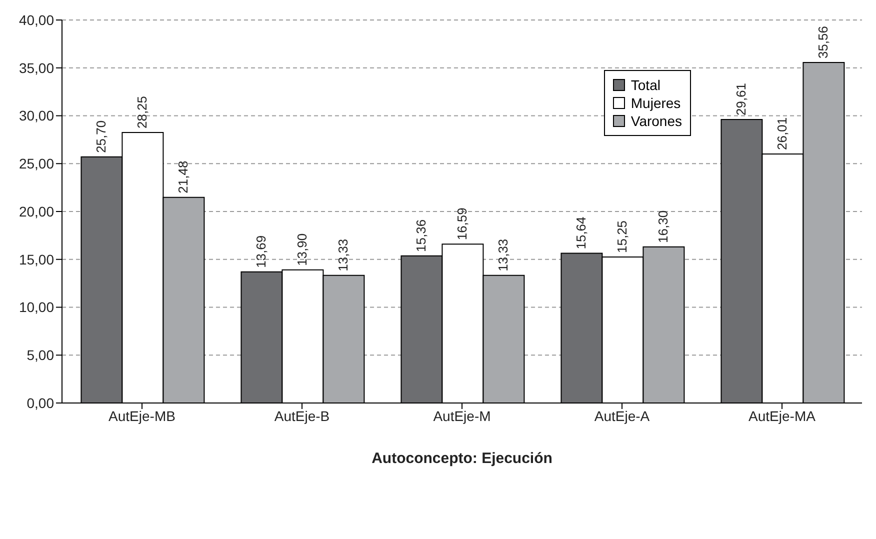 The height and width of the screenshot is (539, 876). What do you see at coordinates (36, 164) in the screenshot?
I see `y-tick-label: 25,00` at bounding box center [36, 164].